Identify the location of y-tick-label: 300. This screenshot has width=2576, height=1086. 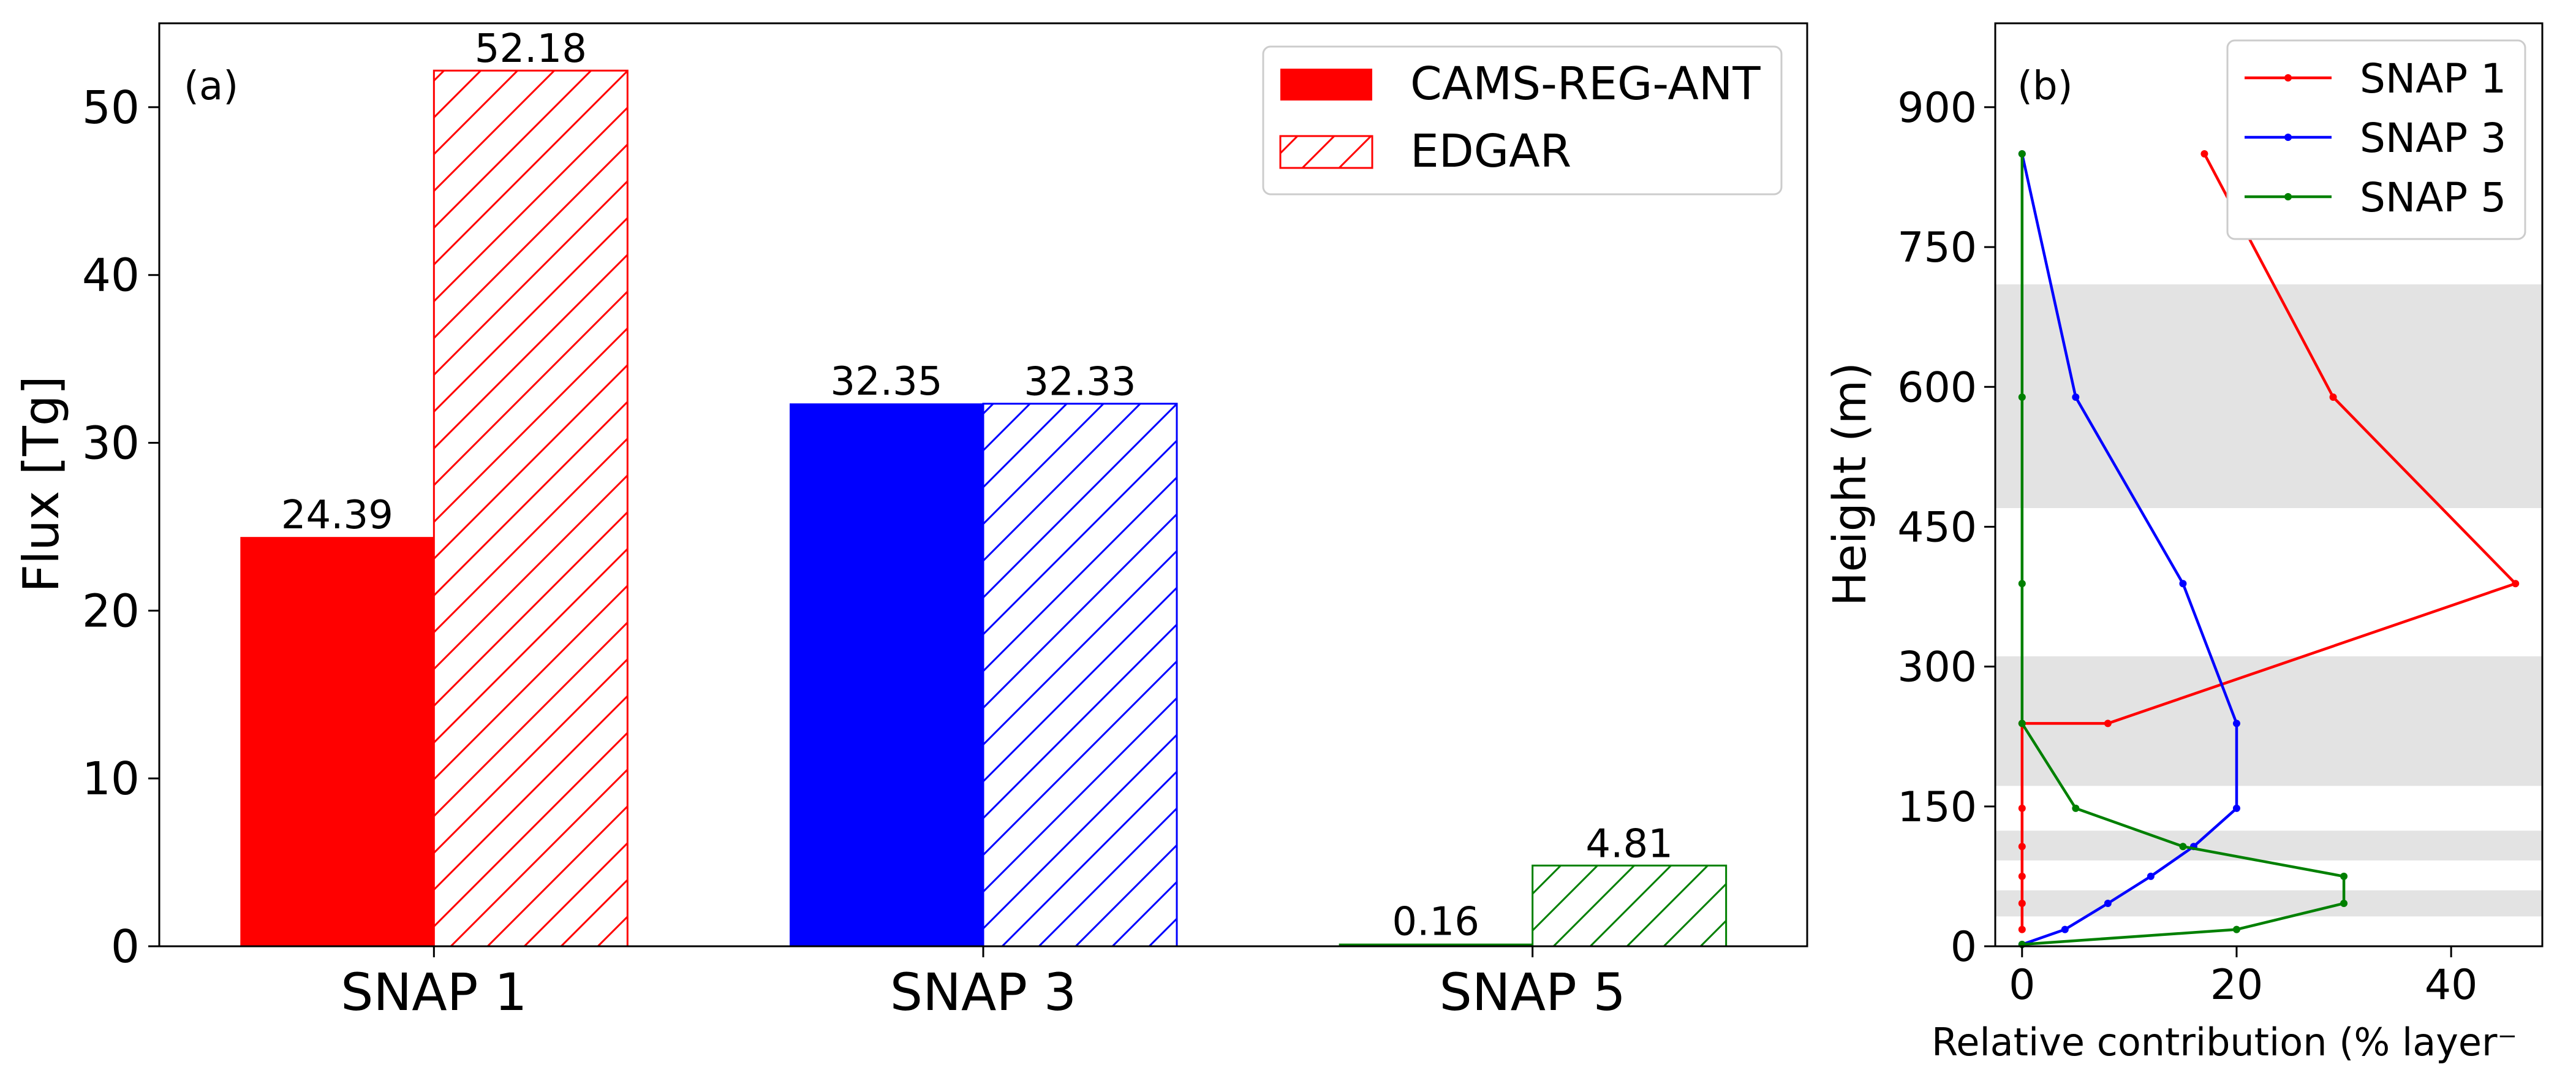
(1937, 668).